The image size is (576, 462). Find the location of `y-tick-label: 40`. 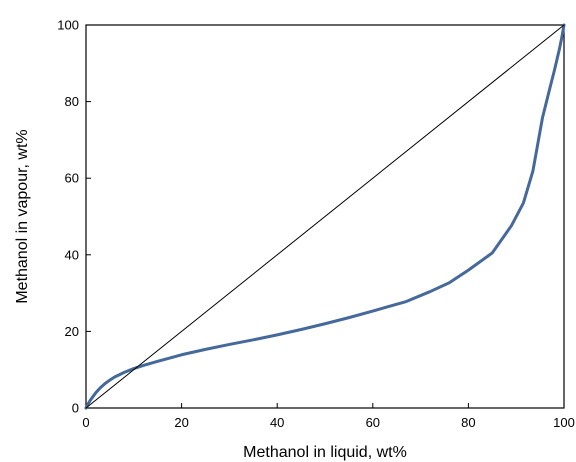

y-tick-label: 40 is located at coordinates (72, 254).